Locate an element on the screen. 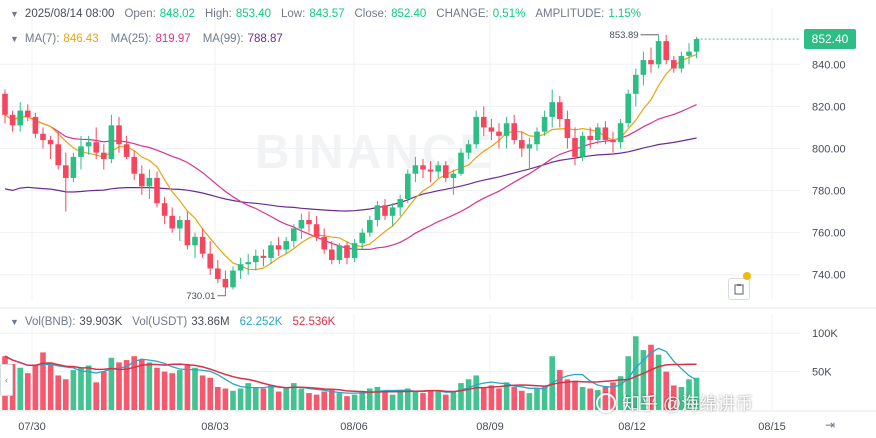 The width and height of the screenshot is (876, 438). ma99-label: MA(99): is located at coordinates (223, 39).